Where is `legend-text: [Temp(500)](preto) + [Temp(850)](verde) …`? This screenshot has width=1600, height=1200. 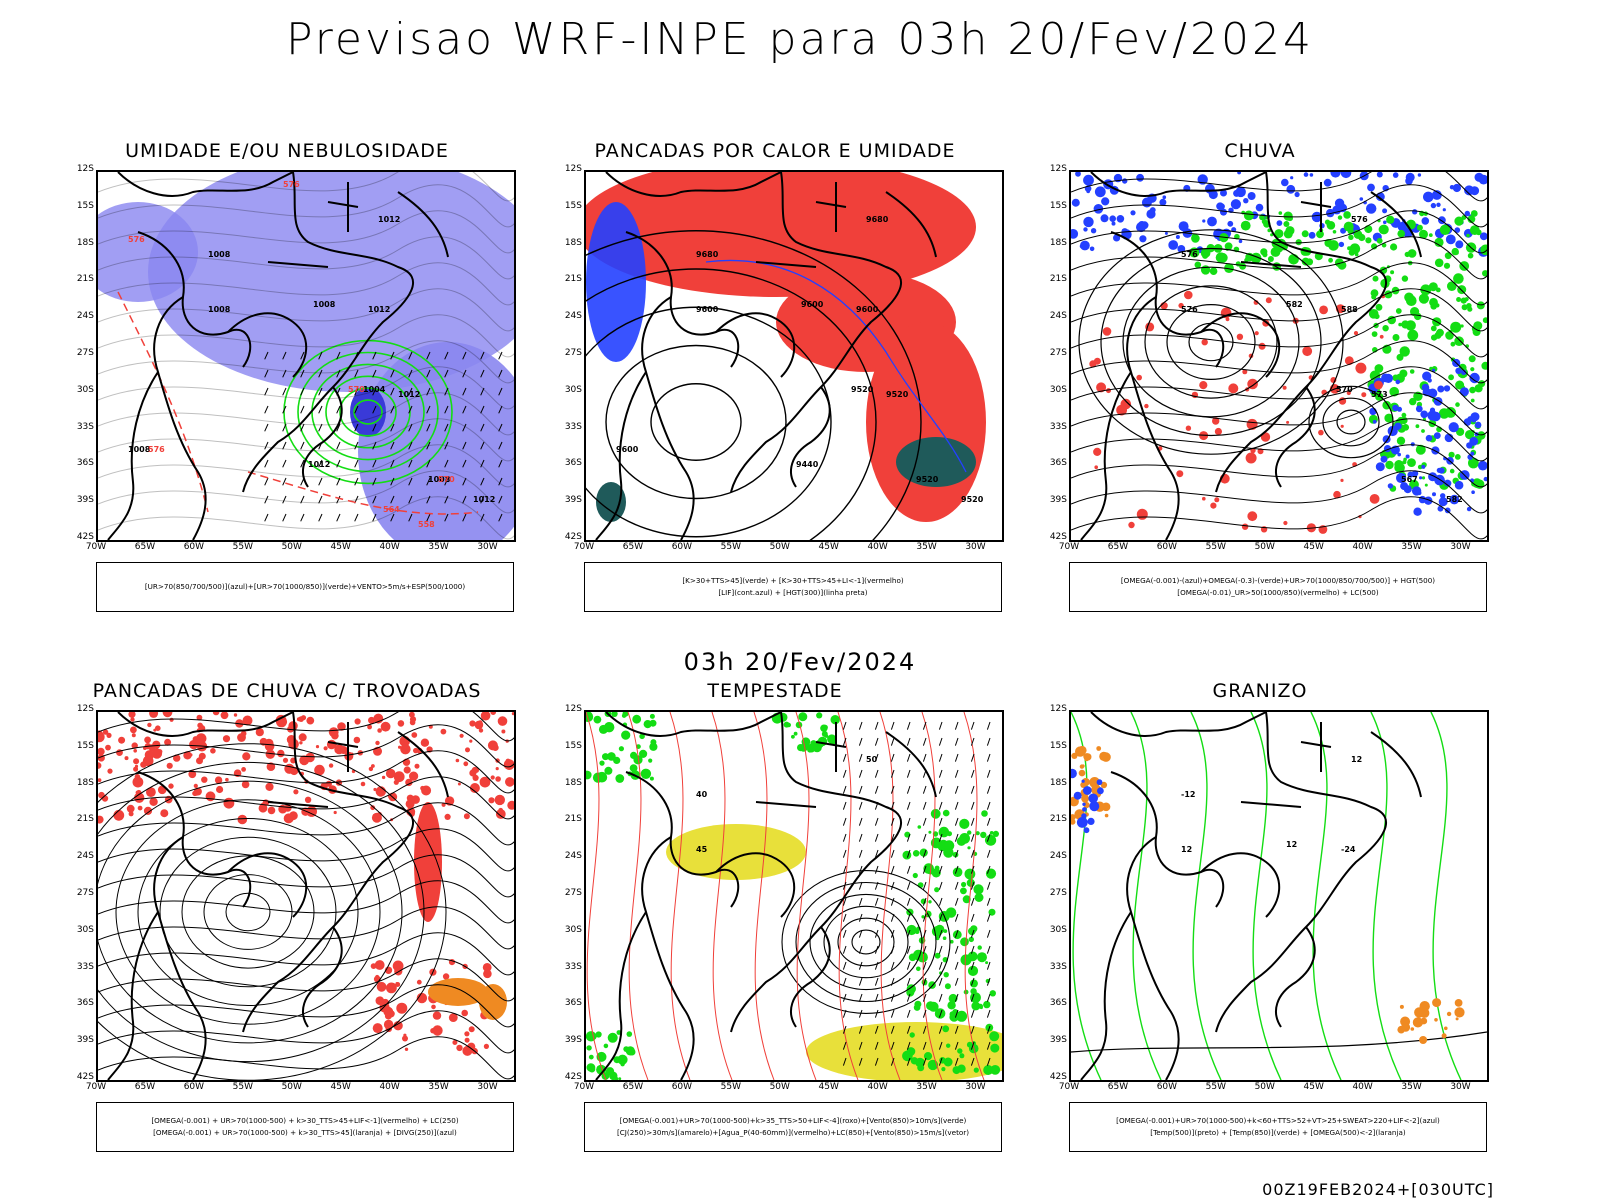
legend-text: [Temp(500)](preto) + [Temp(850)](verde) … is located at coordinates (1278, 1132).